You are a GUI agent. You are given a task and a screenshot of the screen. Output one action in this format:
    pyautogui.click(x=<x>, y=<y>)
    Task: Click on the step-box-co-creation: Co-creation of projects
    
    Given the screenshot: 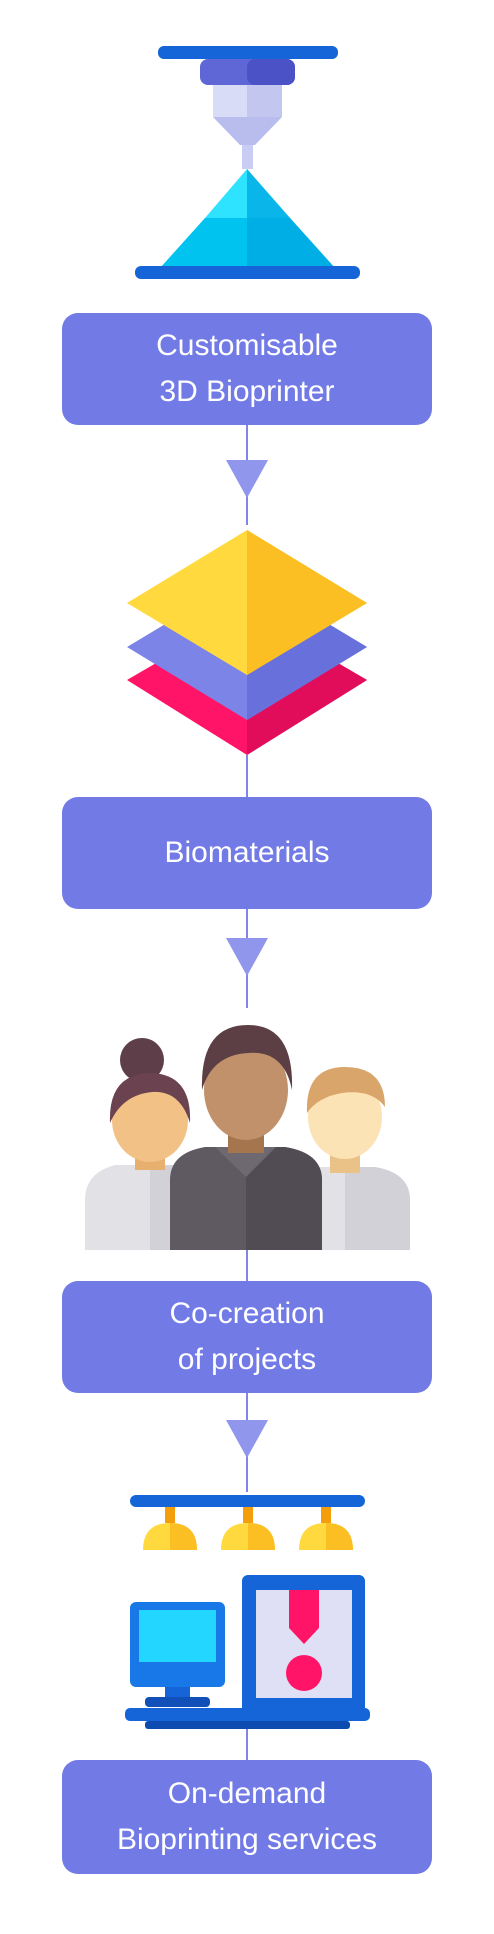 What is the action you would take?
    pyautogui.click(x=247, y=1337)
    